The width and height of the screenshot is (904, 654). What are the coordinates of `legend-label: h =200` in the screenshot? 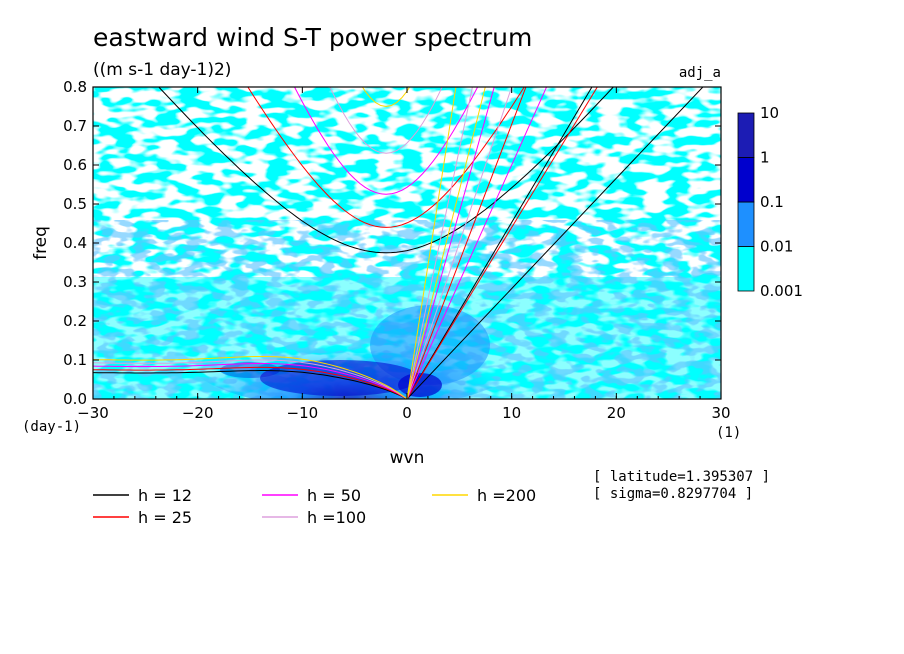 It's located at (506, 495).